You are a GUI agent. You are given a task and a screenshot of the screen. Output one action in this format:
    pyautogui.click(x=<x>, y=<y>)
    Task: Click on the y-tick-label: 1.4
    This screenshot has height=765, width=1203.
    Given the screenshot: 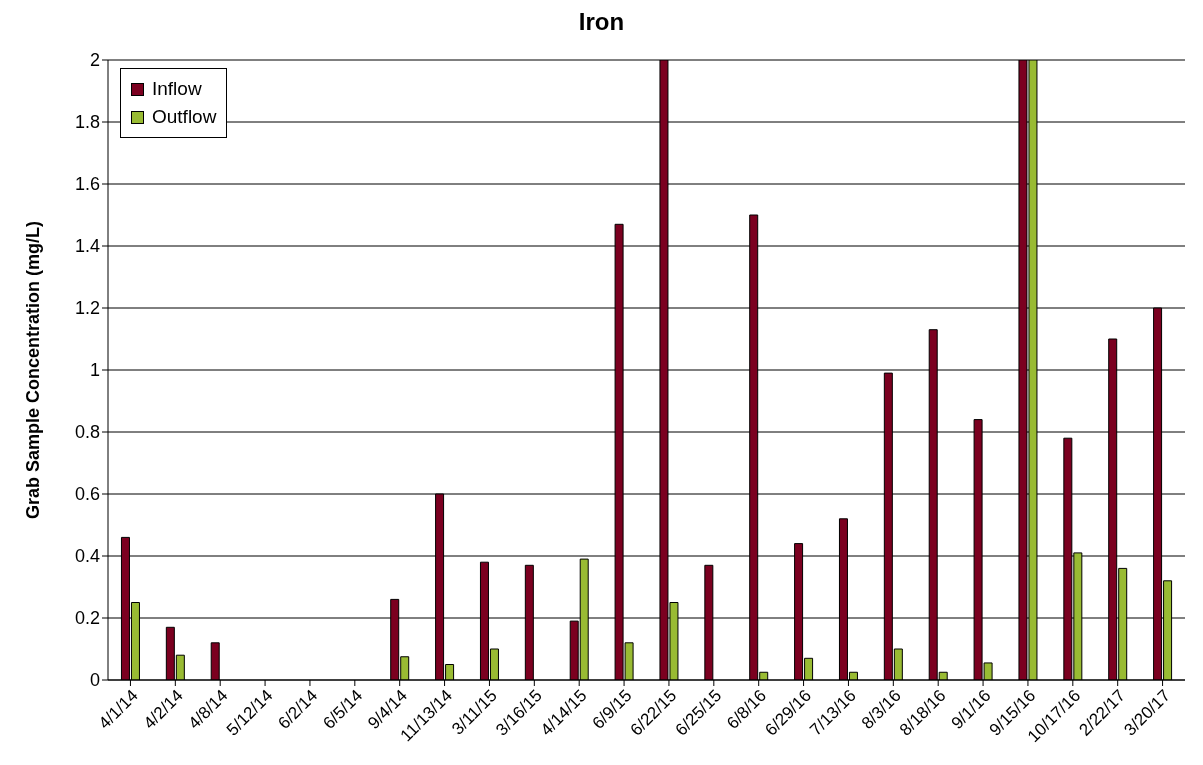 What is the action you would take?
    pyautogui.click(x=87, y=246)
    